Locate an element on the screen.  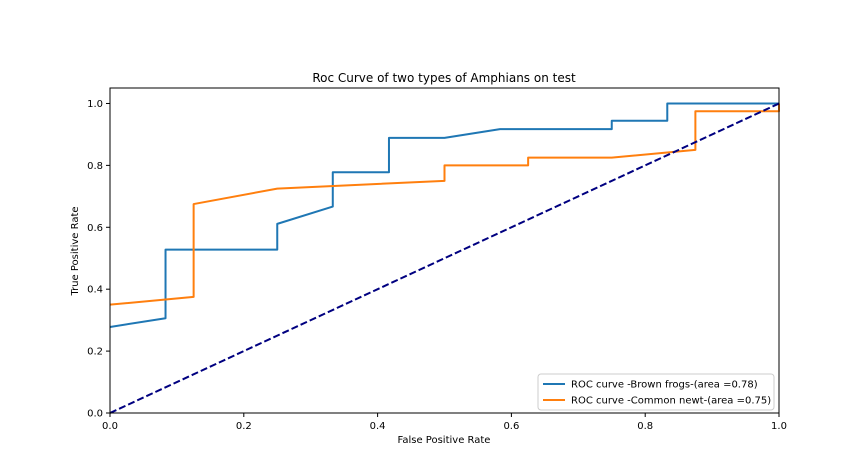
x-tick-label: 0.2 is located at coordinates (244, 426).